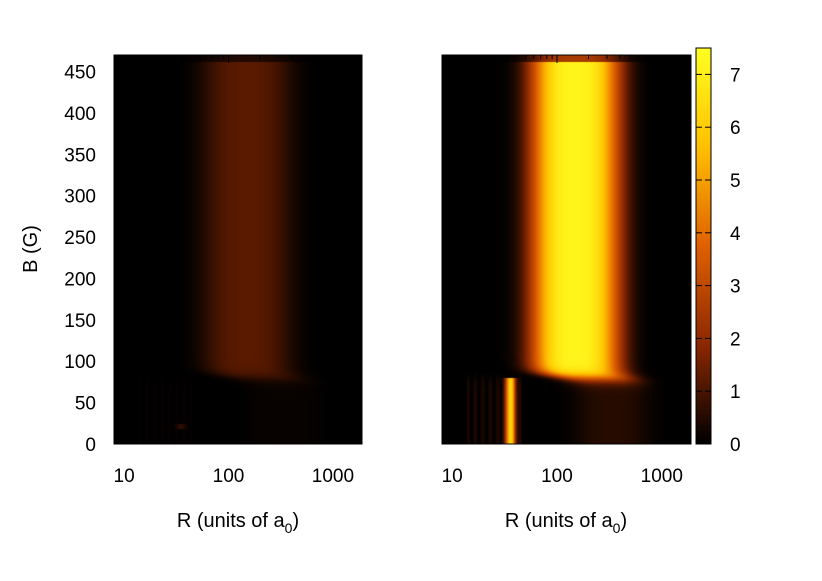 The height and width of the screenshot is (581, 822). I want to click on y-tick-label: 450, so click(80, 73).